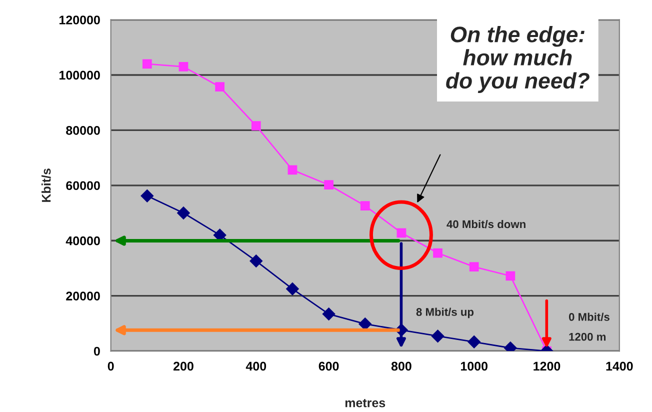  I want to click on x-tick-label: 1400, so click(619, 366).